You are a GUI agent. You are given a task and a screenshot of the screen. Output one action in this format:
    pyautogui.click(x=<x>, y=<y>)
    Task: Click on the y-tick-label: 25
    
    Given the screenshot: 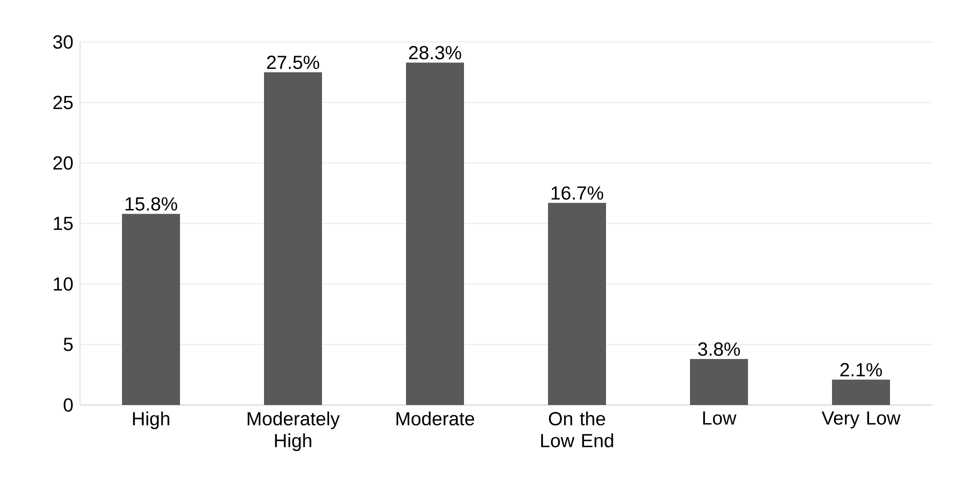 What is the action you would take?
    pyautogui.click(x=63, y=103)
    